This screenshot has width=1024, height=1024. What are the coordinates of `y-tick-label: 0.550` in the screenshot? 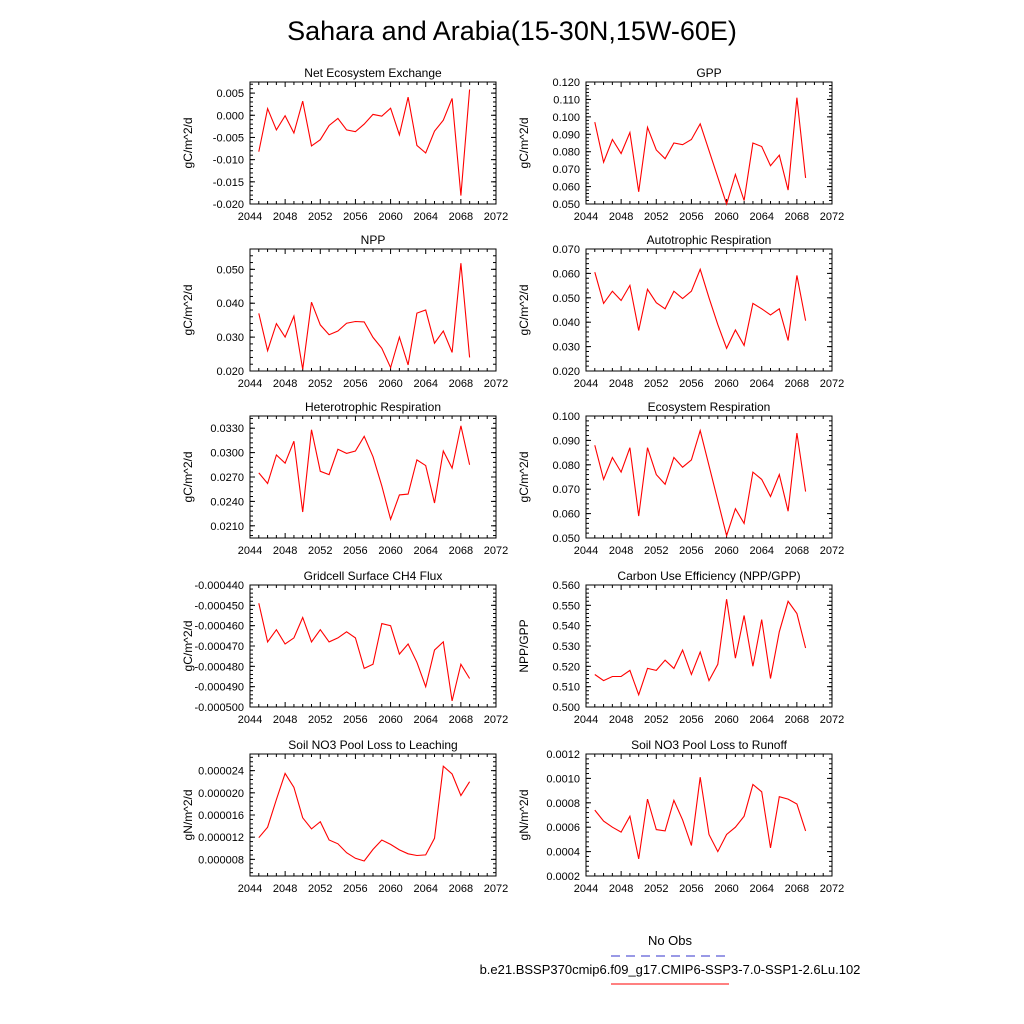 It's located at (566, 606).